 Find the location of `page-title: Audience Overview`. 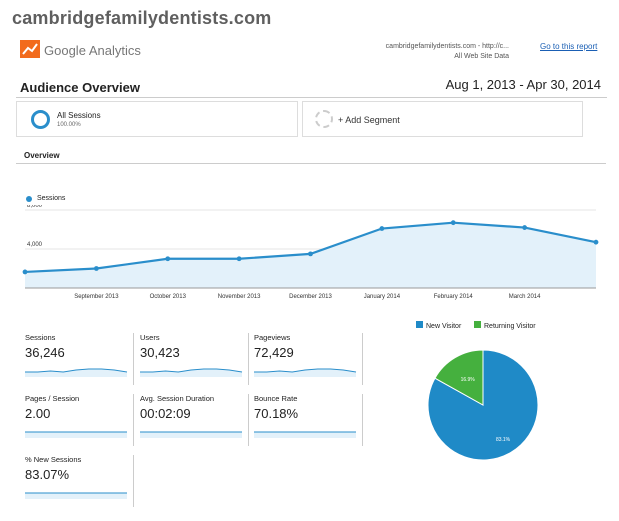

page-title: Audience Overview is located at coordinates (80, 87).